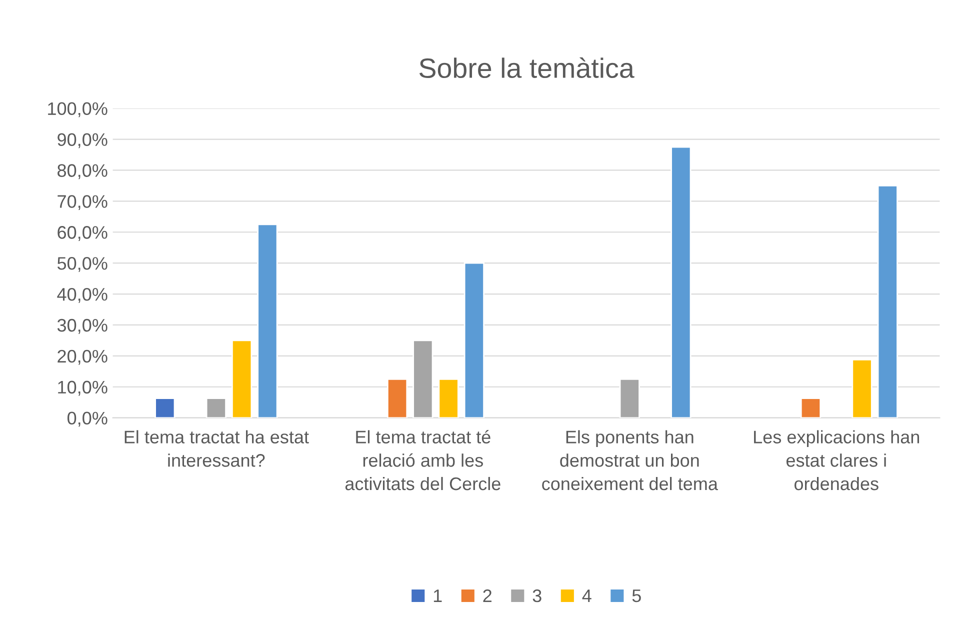 The image size is (956, 619). I want to click on legend-label: 2, so click(487, 595).